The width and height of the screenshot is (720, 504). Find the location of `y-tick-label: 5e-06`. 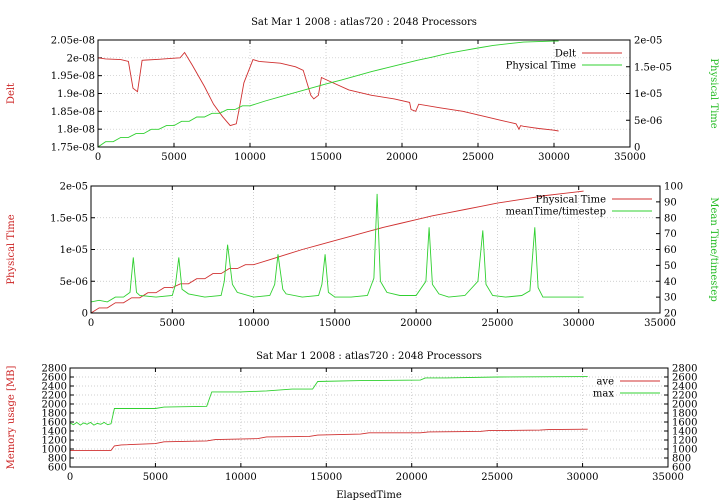

y-tick-label: 5e-06 is located at coordinates (74, 282).